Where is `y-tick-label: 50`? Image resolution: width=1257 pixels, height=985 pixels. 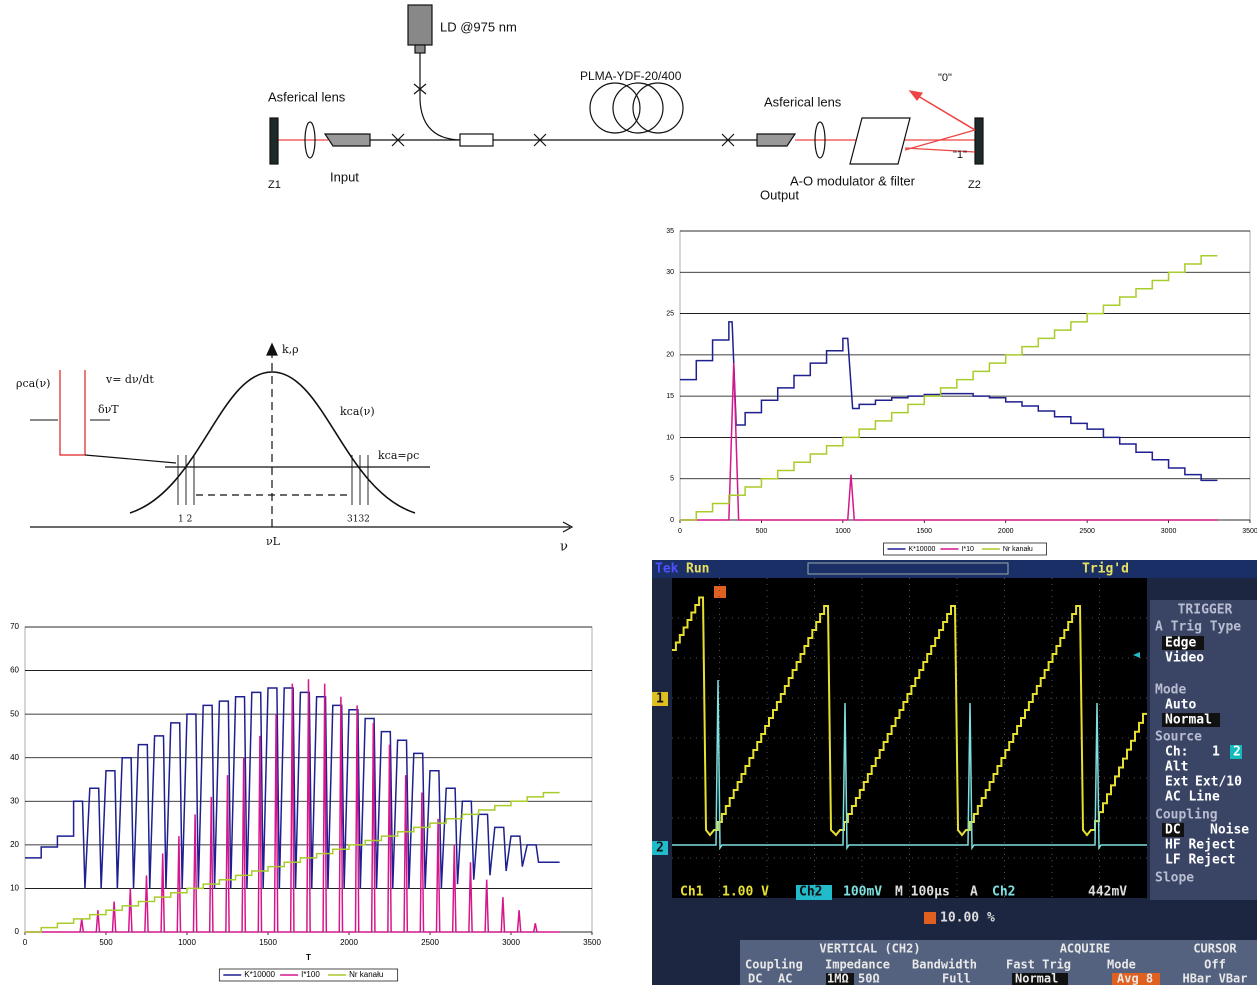 y-tick-label: 50 is located at coordinates (14, 713).